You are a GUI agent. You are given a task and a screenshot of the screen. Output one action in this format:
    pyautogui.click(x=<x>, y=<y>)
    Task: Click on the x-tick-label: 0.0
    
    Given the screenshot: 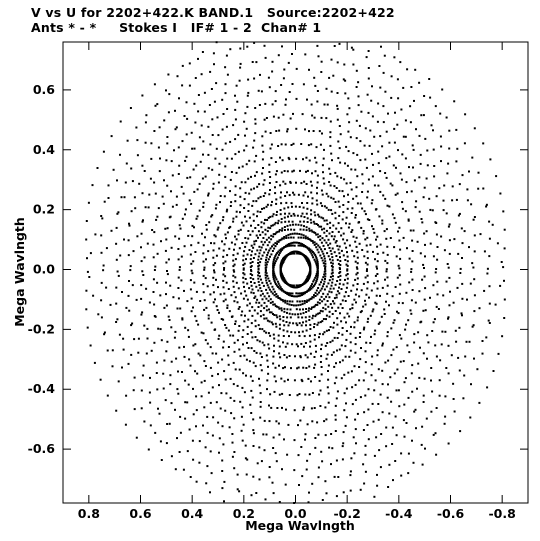 What is the action you would take?
    pyautogui.click(x=295, y=513)
    